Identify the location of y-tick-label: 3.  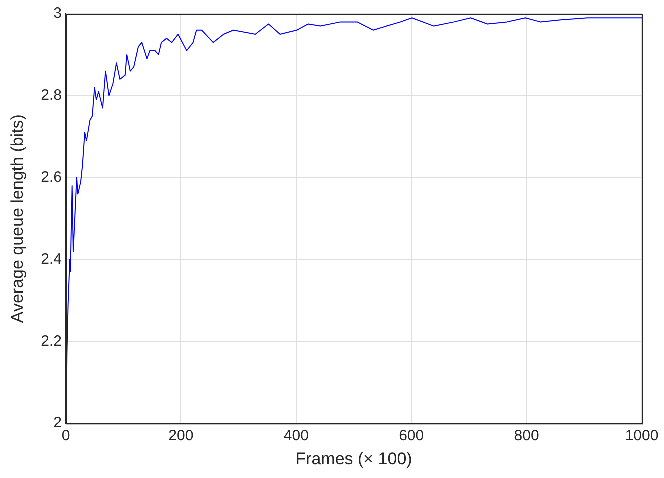
(58, 13).